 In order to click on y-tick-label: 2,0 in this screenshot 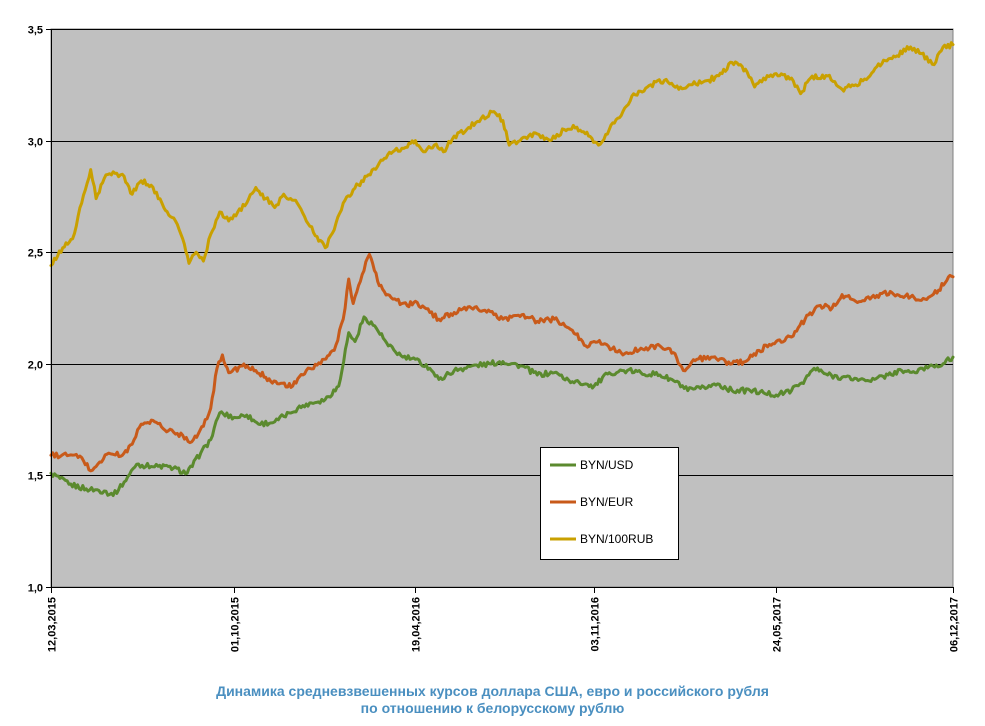, I will do `click(35, 366)`.